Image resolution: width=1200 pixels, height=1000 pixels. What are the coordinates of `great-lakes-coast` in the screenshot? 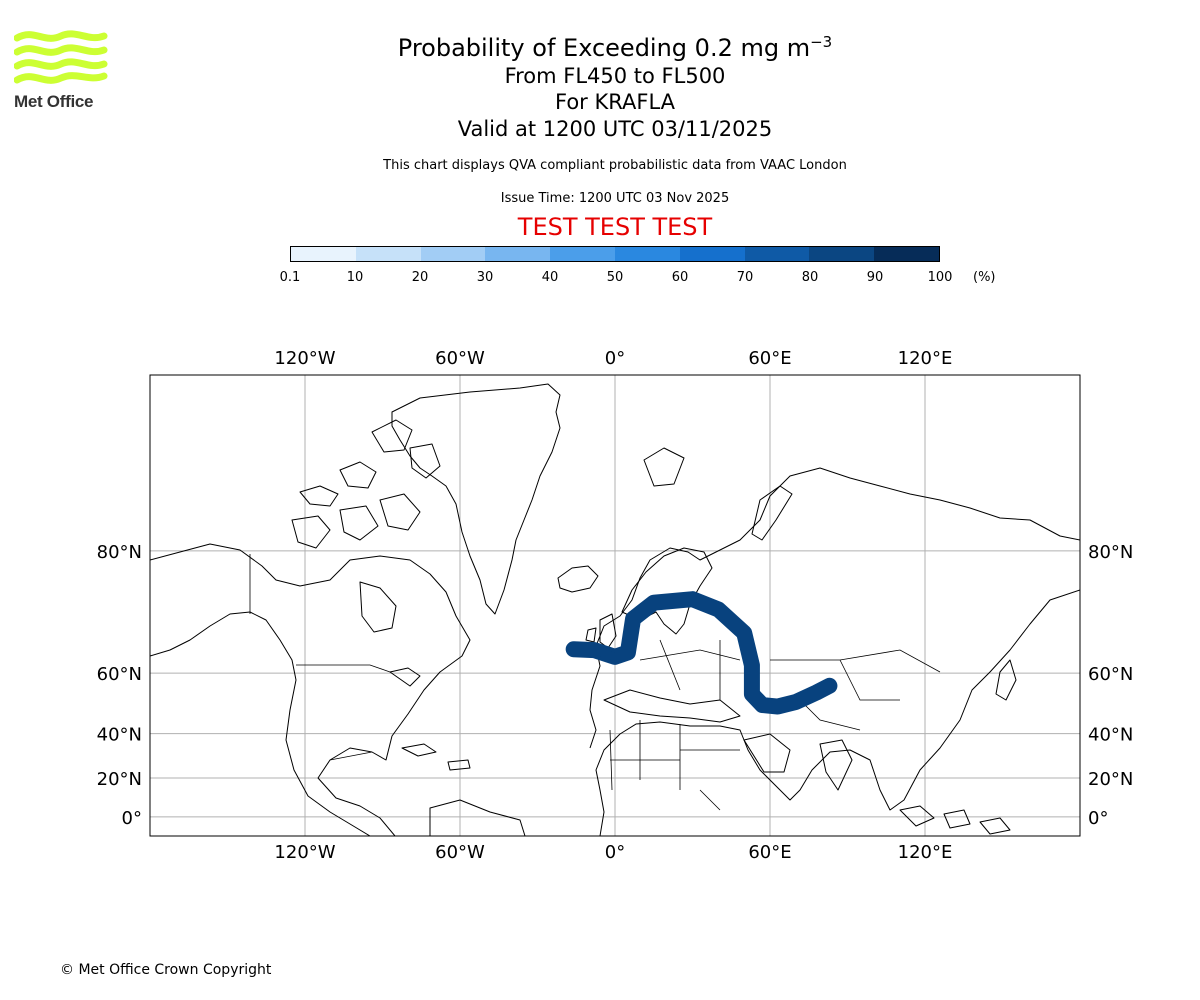 It's located at (405, 677).